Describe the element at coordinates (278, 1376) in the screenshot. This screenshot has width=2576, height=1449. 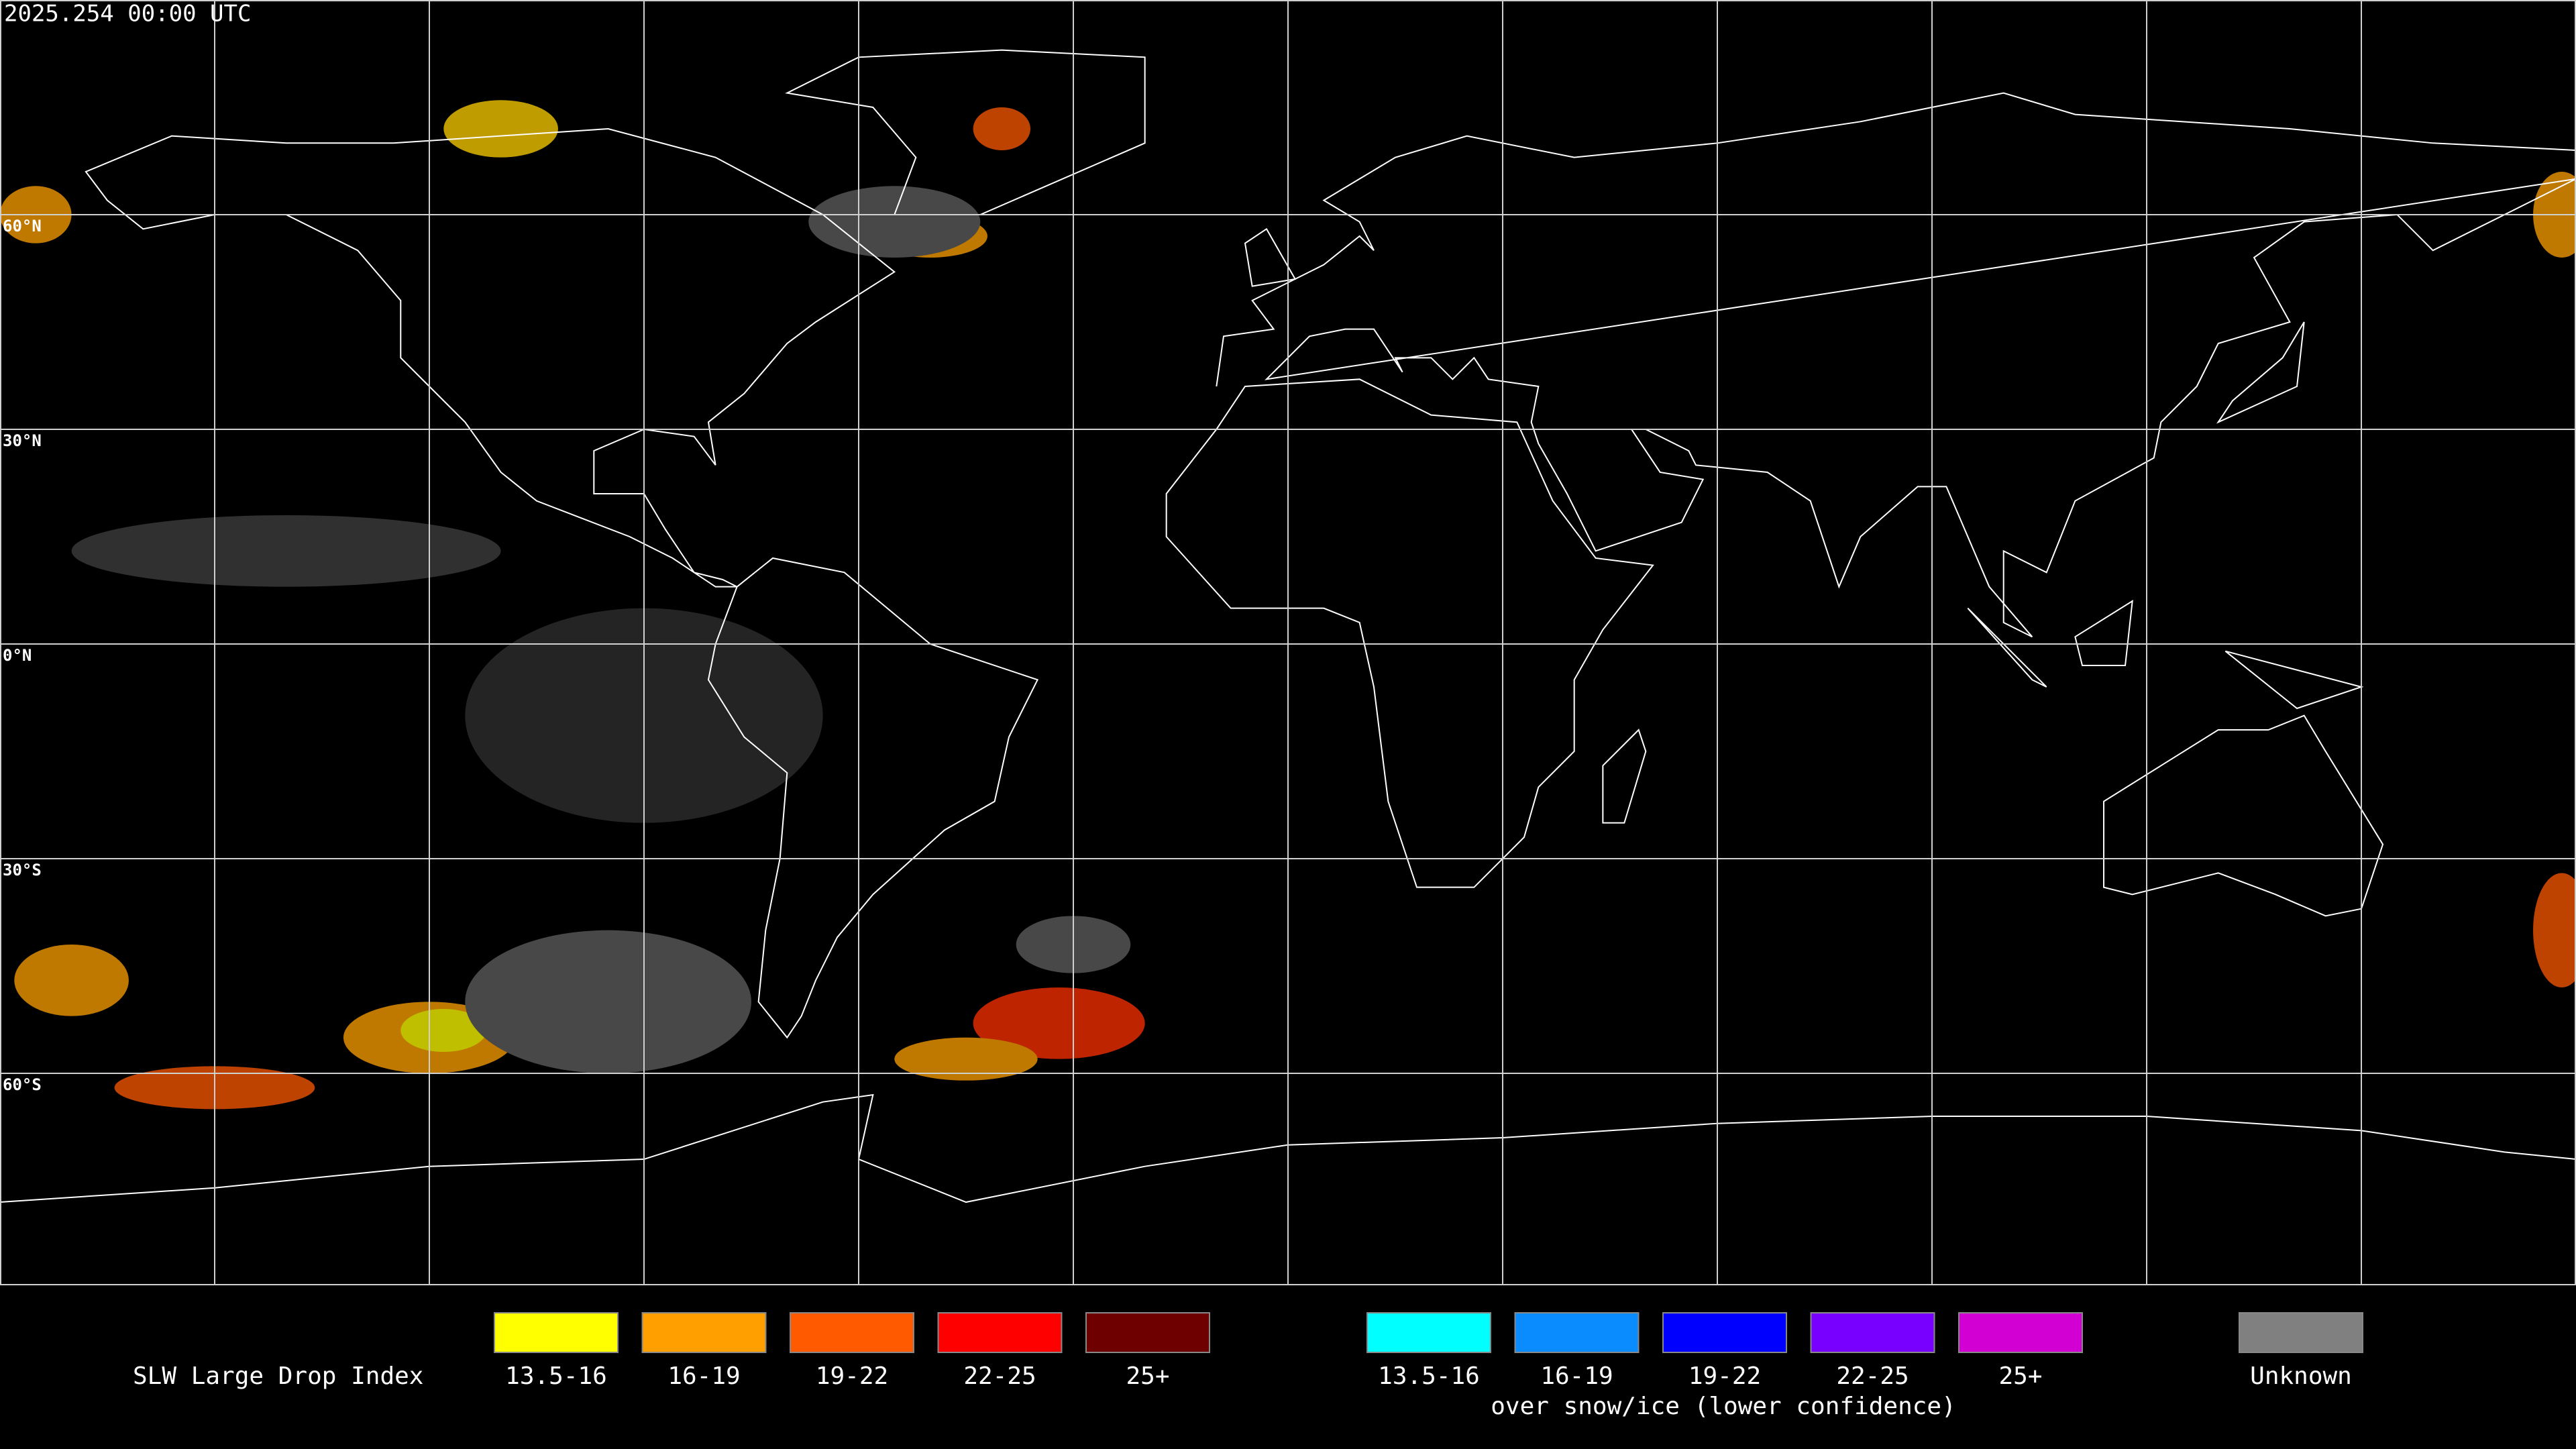
I see `legend-title: SLW Large Drop Index` at that location.